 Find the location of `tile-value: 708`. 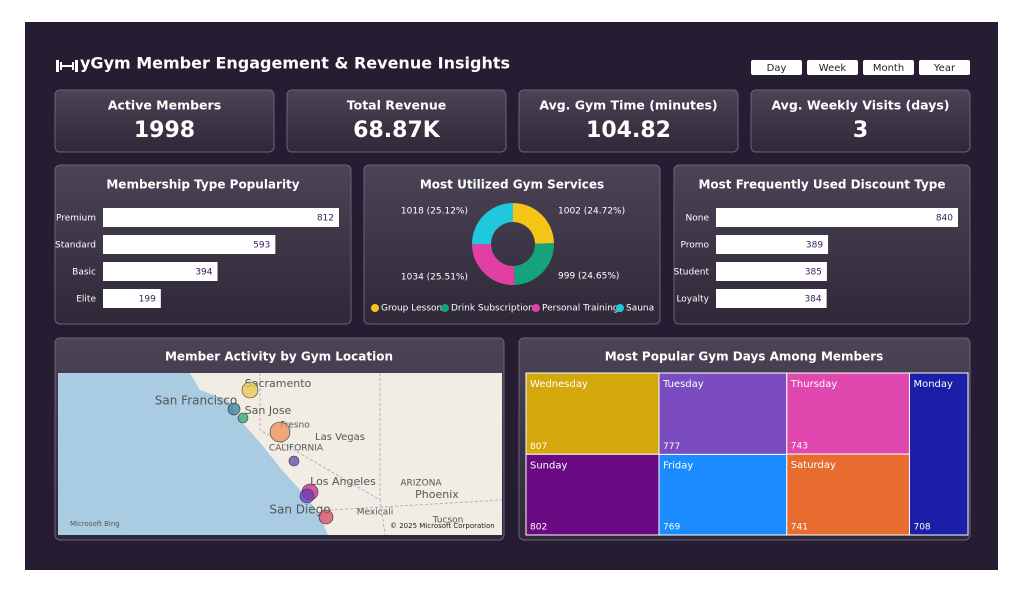

tile-value: 708 is located at coordinates (921, 528).